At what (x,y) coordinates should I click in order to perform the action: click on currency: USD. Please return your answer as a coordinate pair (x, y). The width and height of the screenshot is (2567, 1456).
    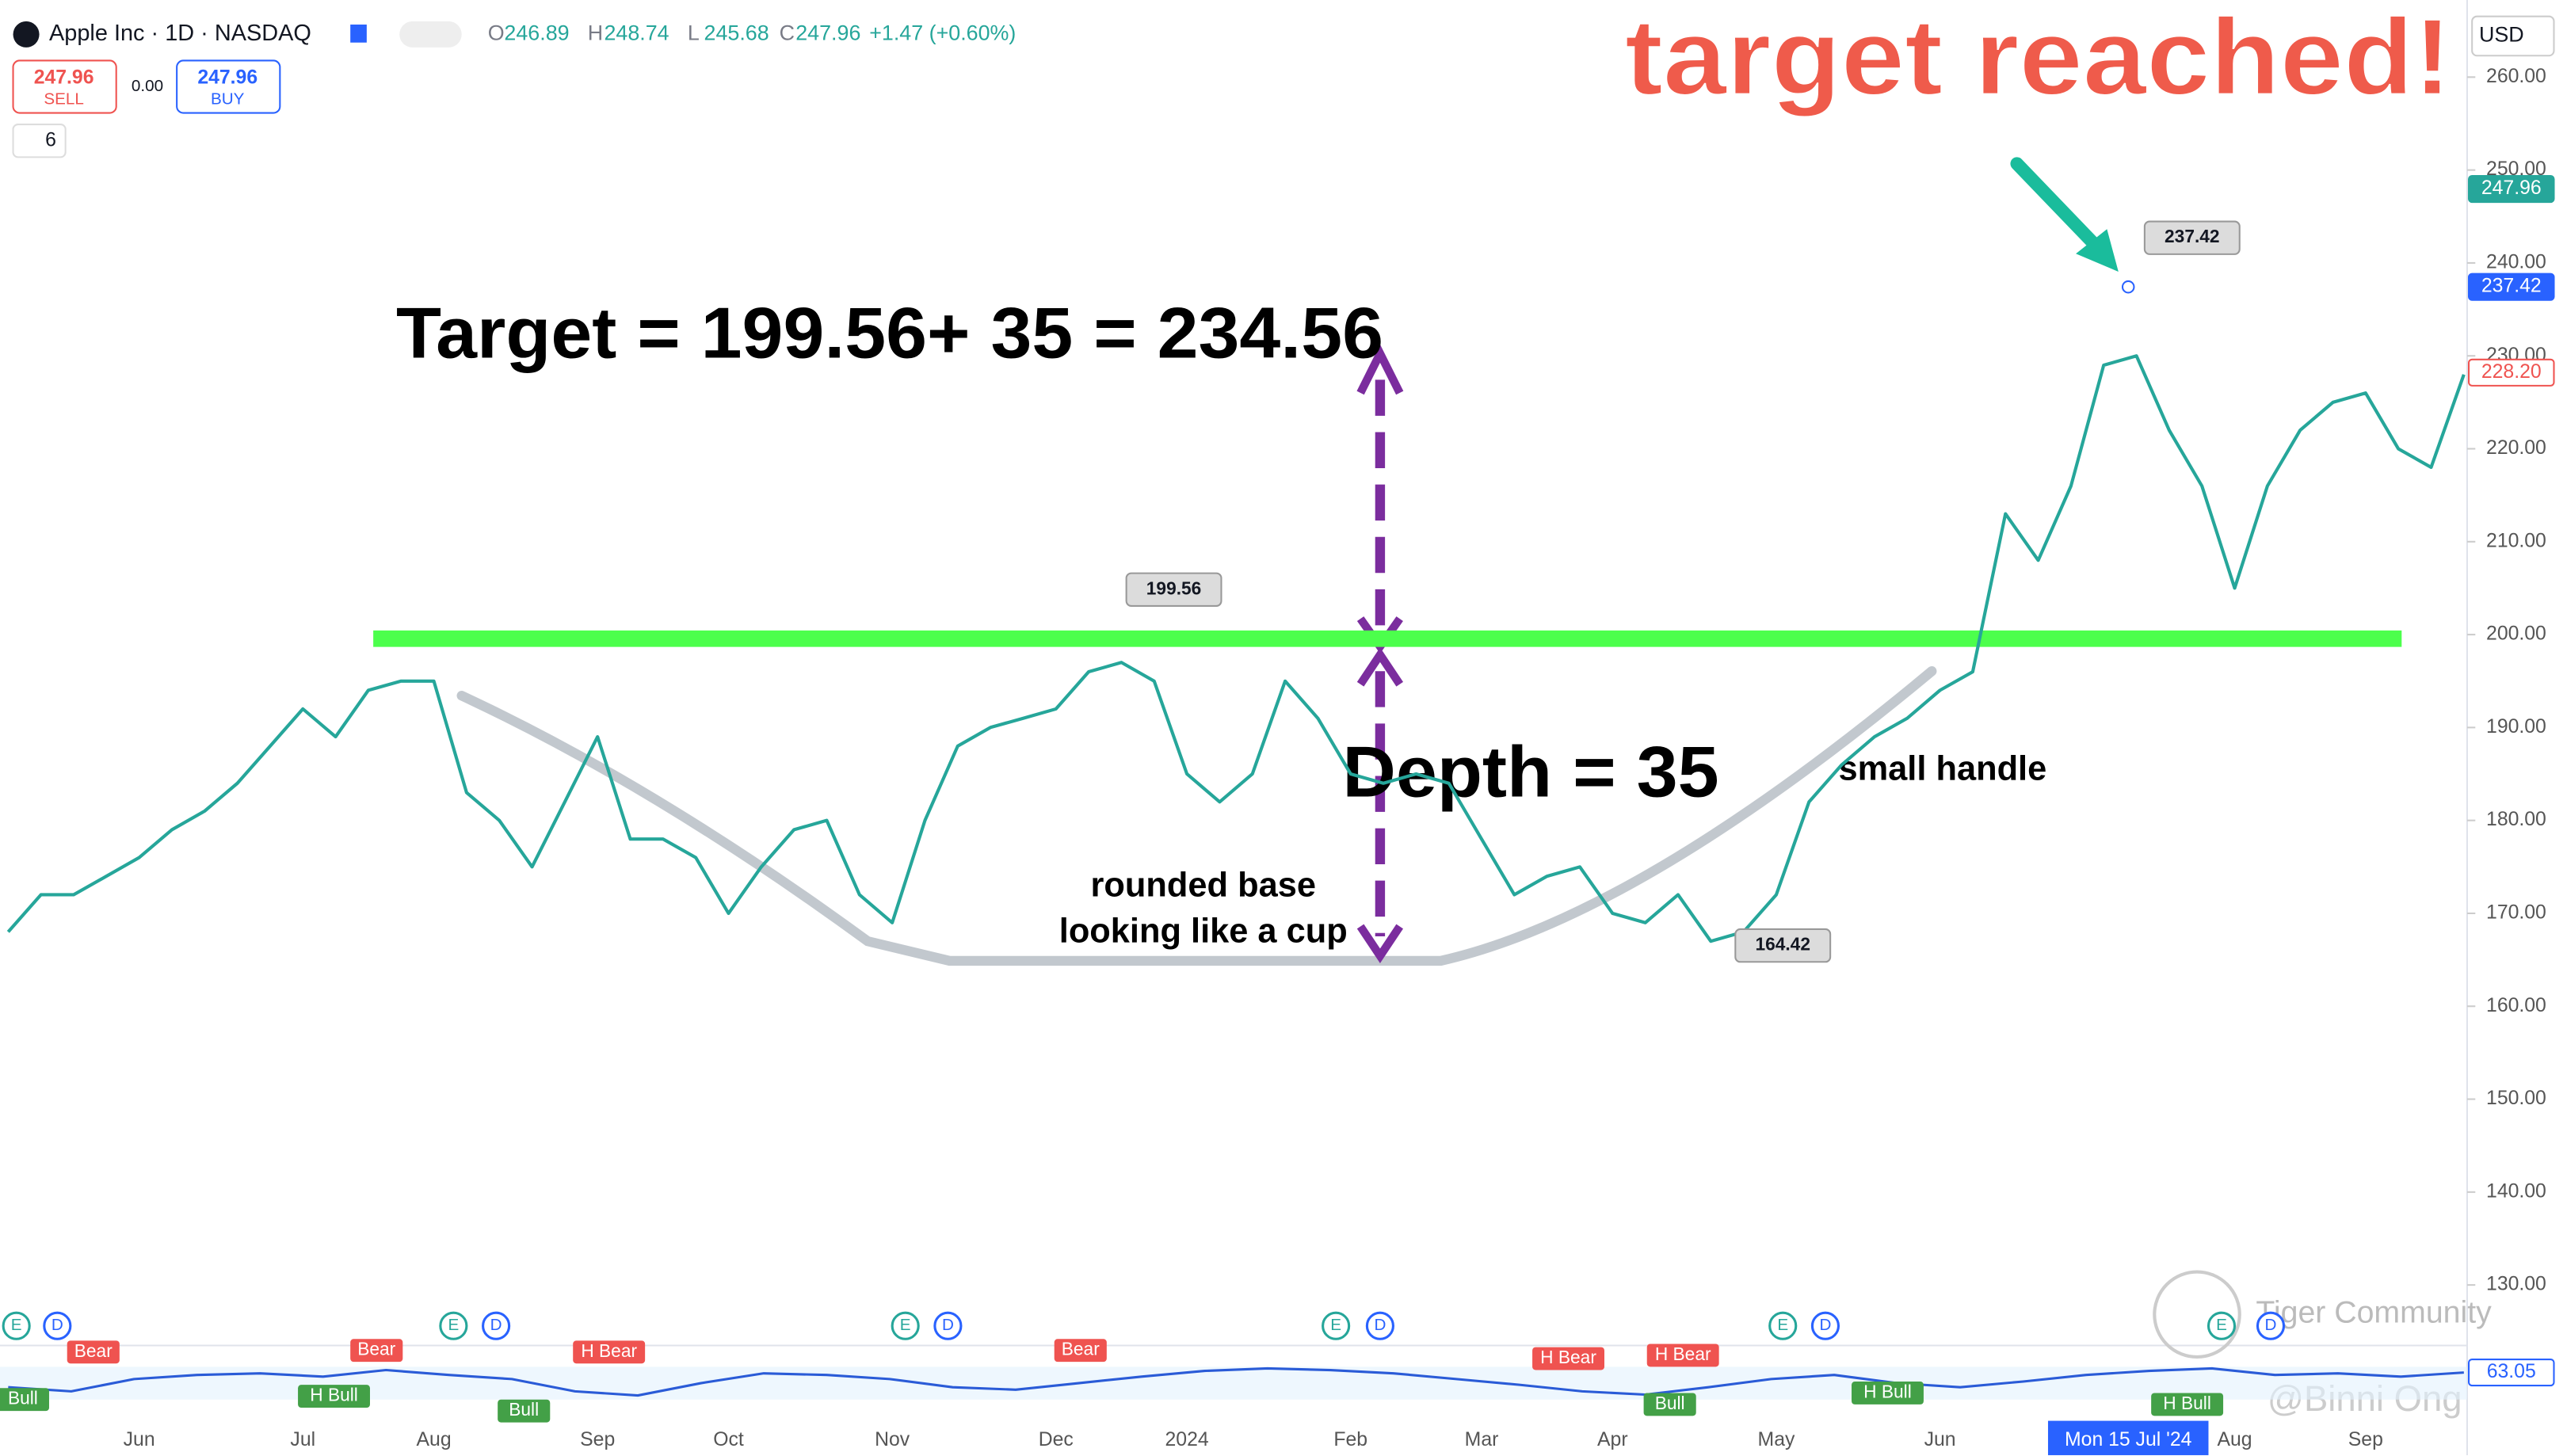
    Looking at the image, I should click on (2501, 35).